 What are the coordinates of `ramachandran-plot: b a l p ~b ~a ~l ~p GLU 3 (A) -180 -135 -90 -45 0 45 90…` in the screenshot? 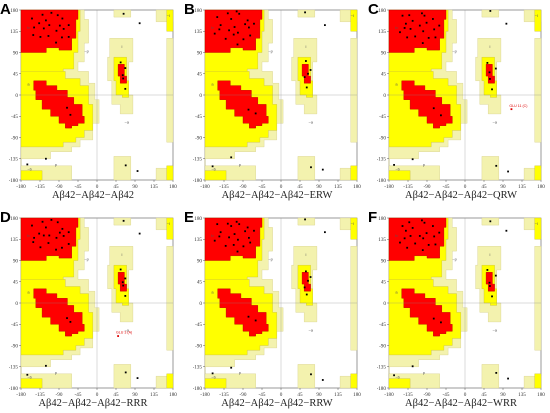 It's located at (93, 307).